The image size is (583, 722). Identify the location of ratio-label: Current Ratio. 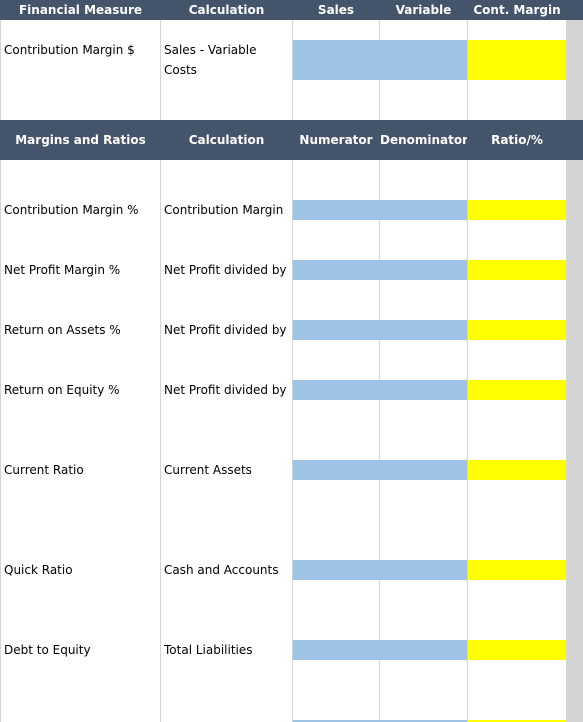
(80, 470).